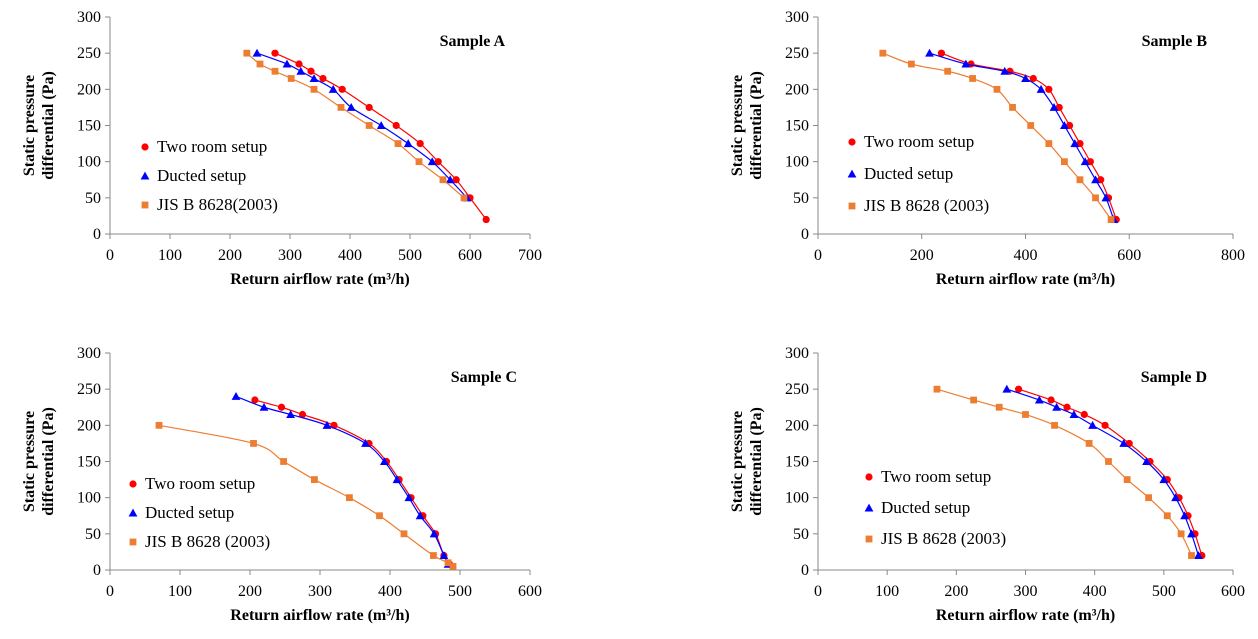 The width and height of the screenshot is (1258, 639). I want to click on x-tick-label: 800, so click(1233, 255).